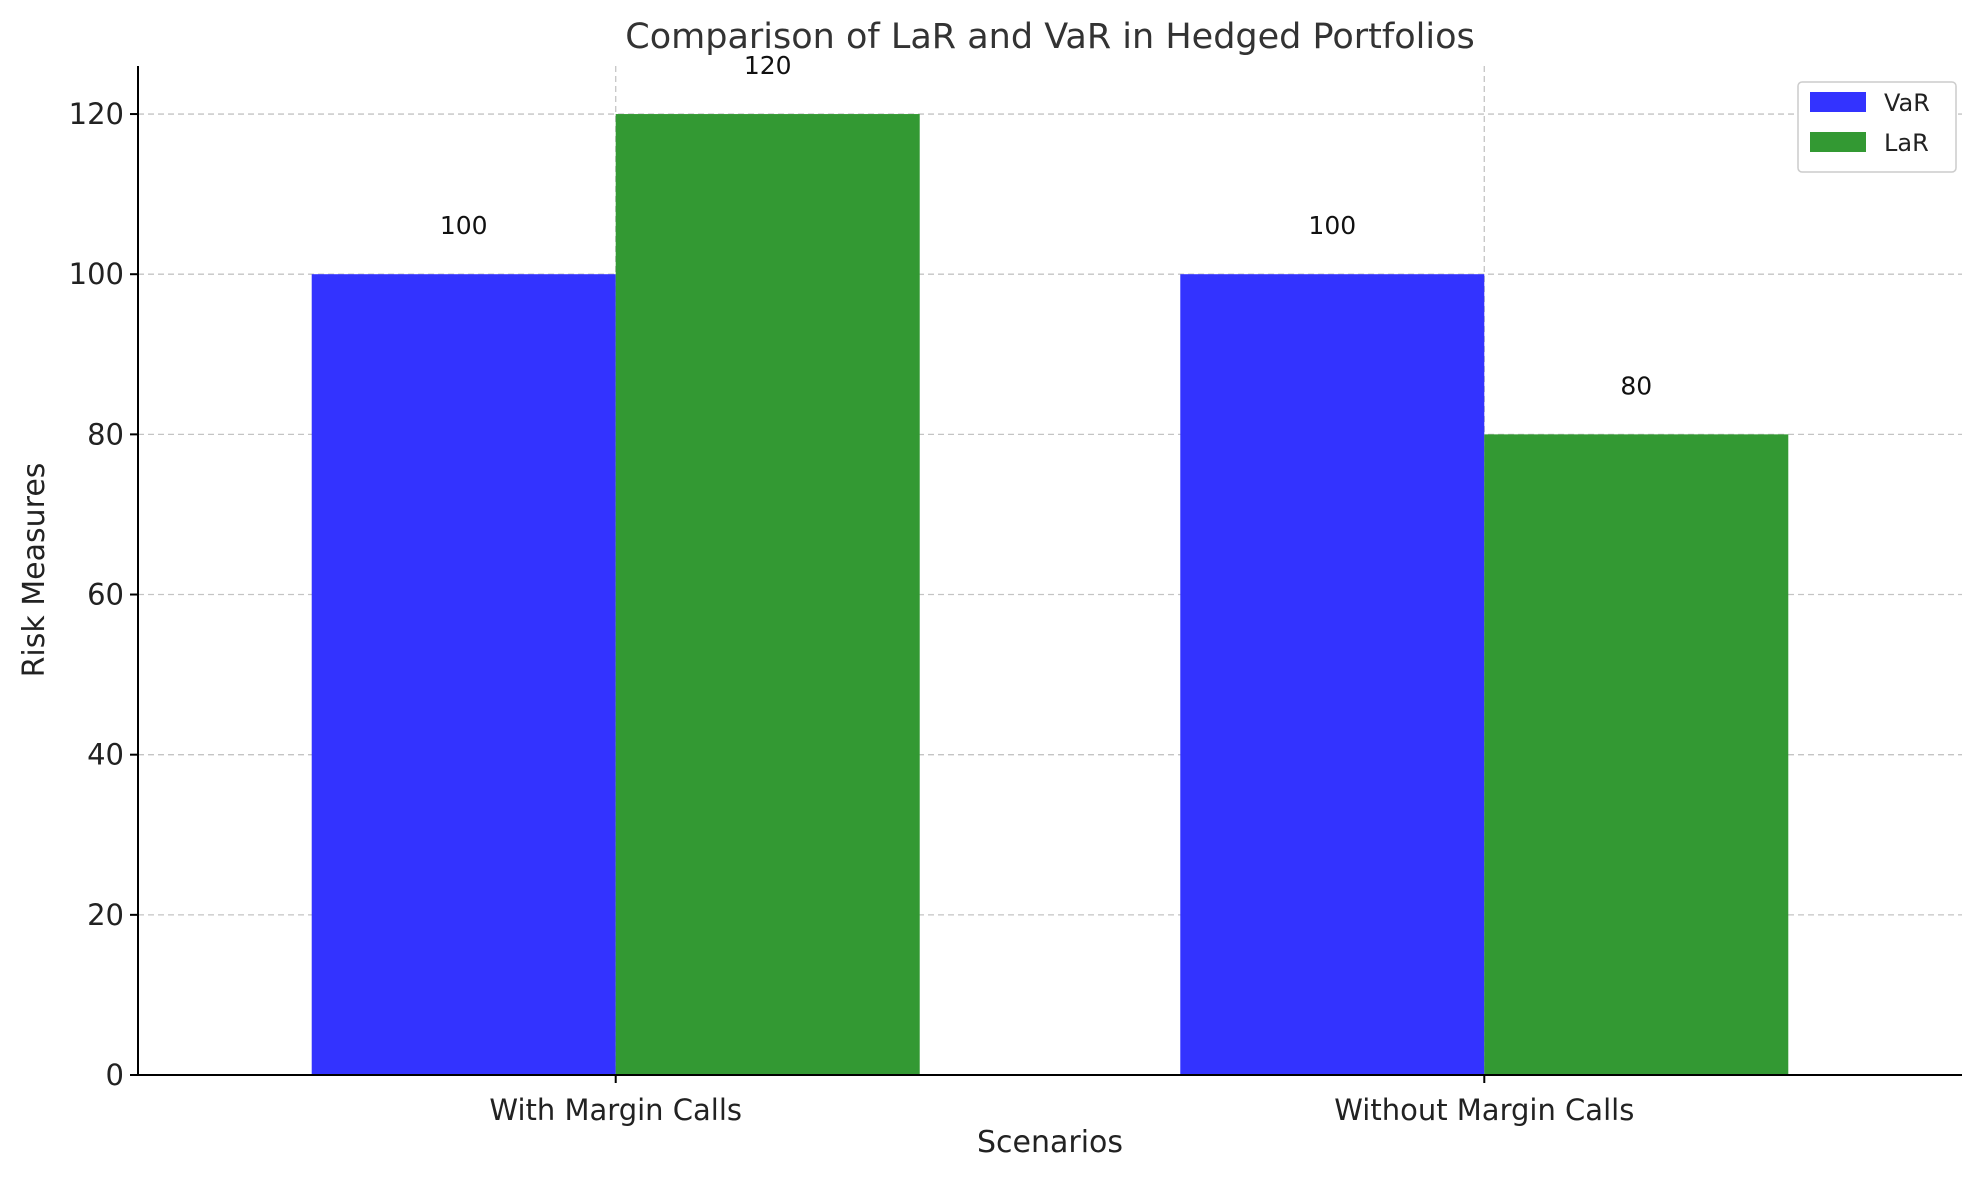  What do you see at coordinates (1636, 385) in the screenshot?
I see `data-label: 80` at bounding box center [1636, 385].